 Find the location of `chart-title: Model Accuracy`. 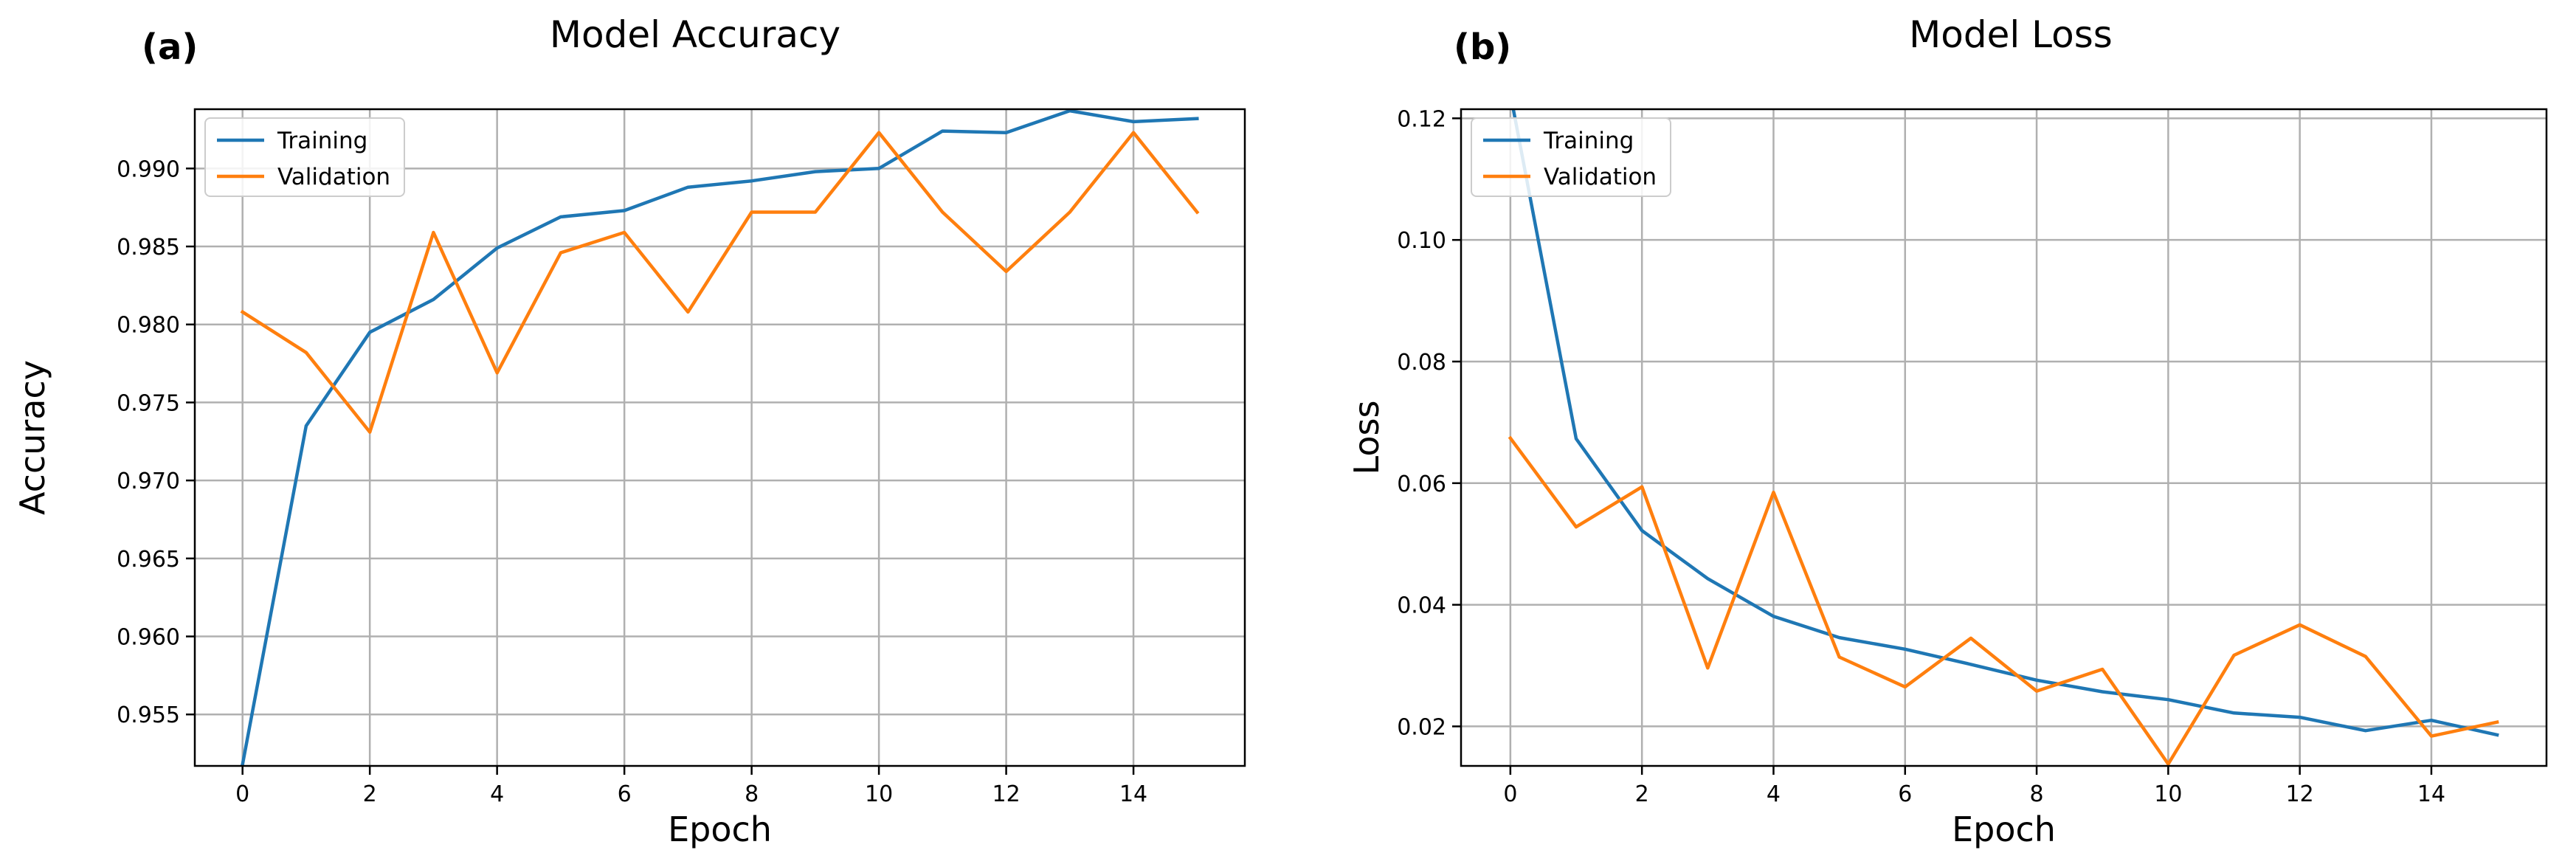

chart-title: Model Accuracy is located at coordinates (695, 34).